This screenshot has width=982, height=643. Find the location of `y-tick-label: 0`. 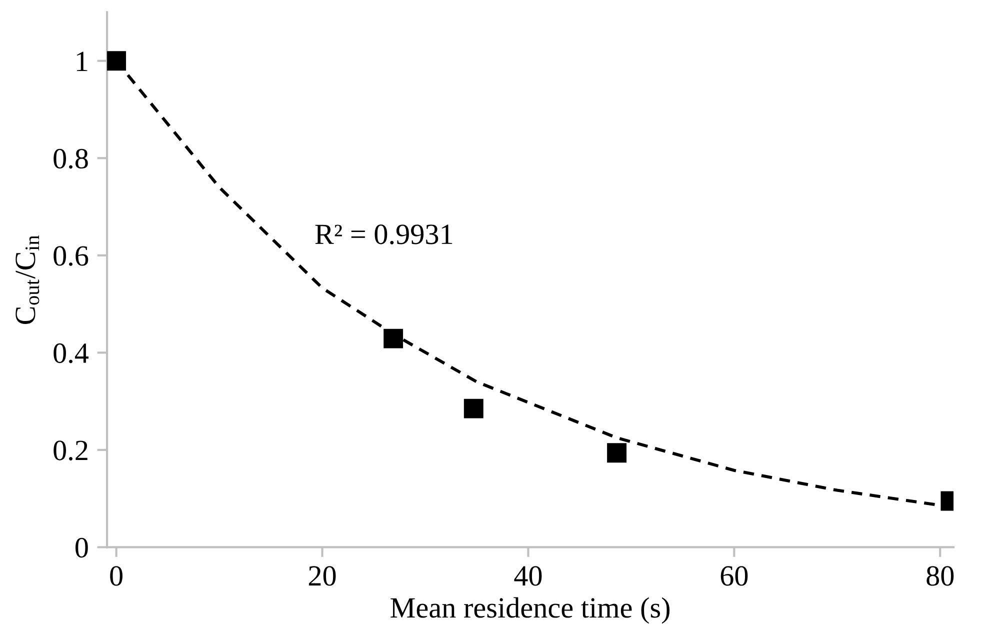

y-tick-label: 0 is located at coordinates (82, 548).